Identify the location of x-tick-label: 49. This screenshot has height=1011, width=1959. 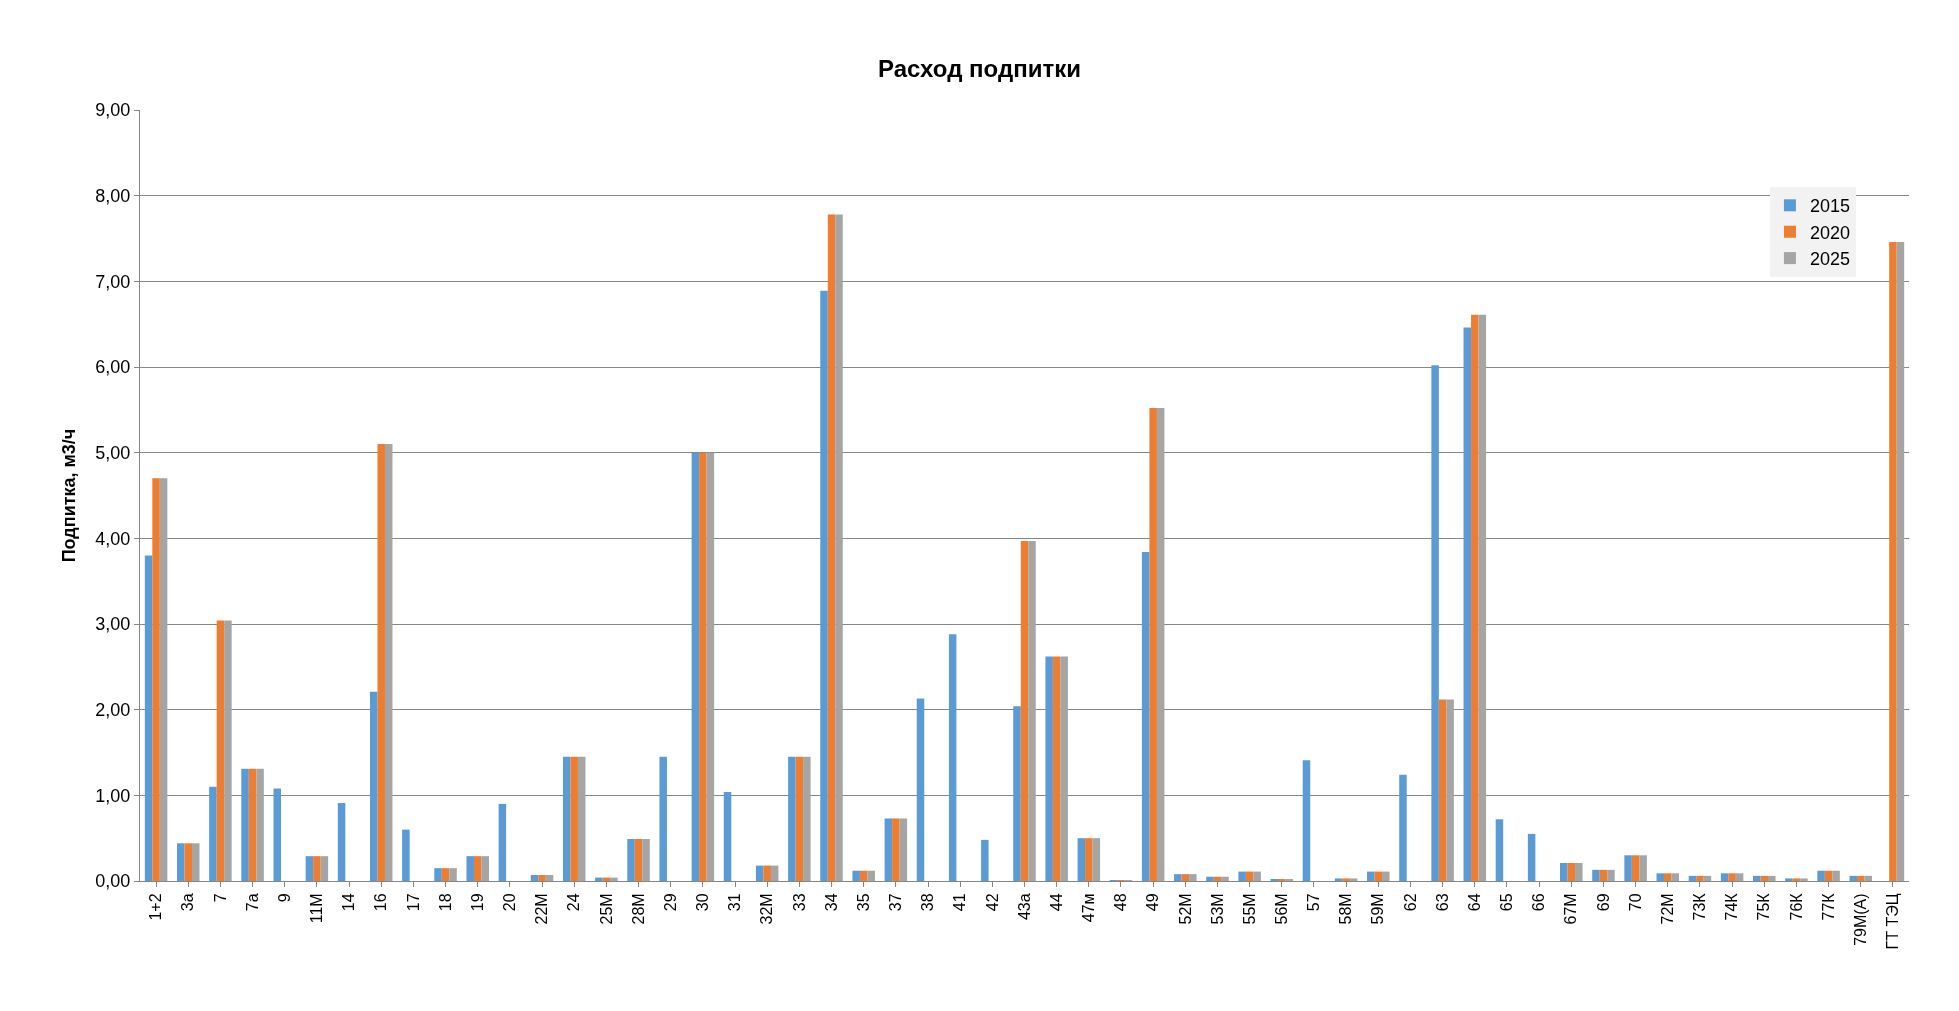
(1153, 902).